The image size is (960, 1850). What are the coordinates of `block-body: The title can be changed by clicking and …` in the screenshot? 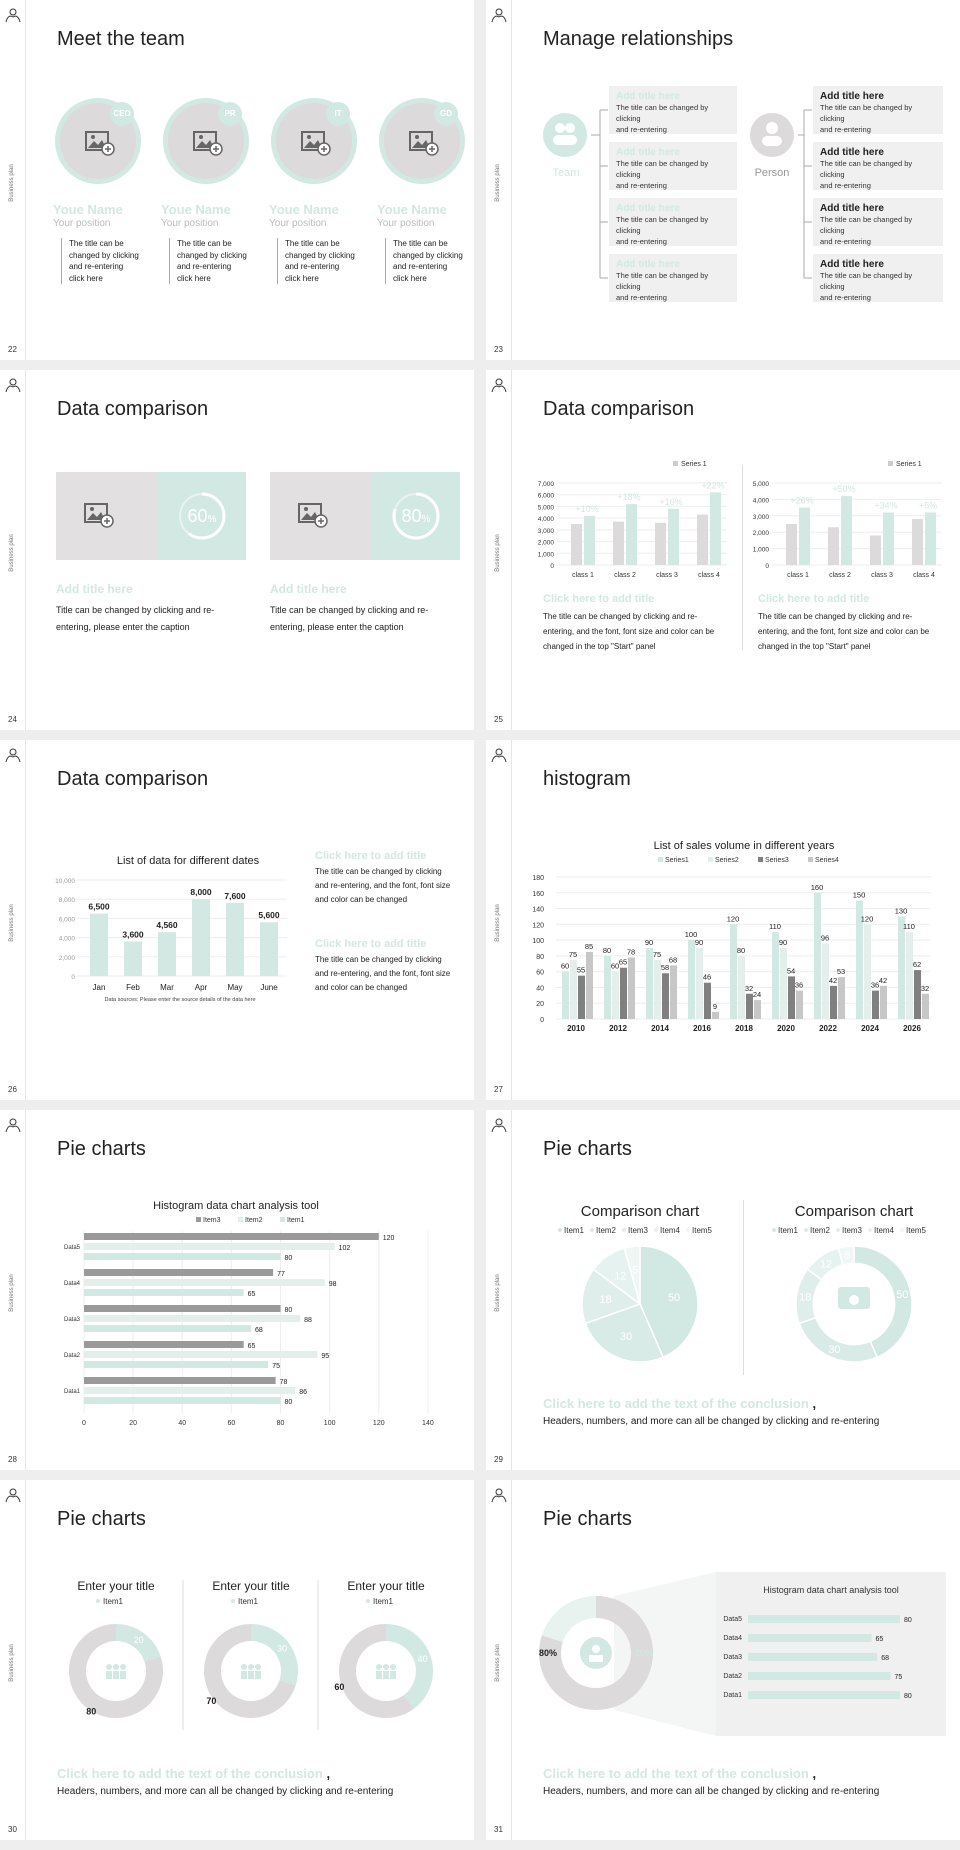 It's located at (383, 885).